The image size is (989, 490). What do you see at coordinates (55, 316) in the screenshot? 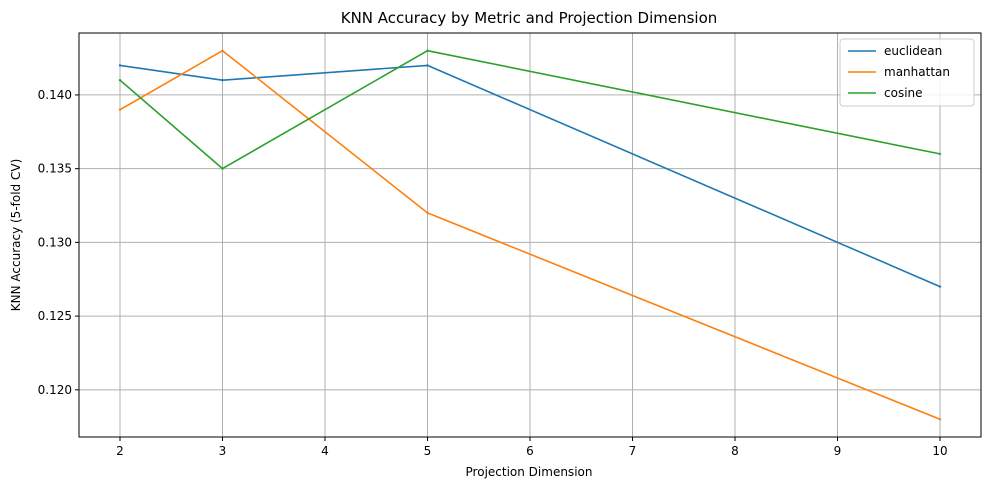
I see `y-tick-label: 0.125` at bounding box center [55, 316].